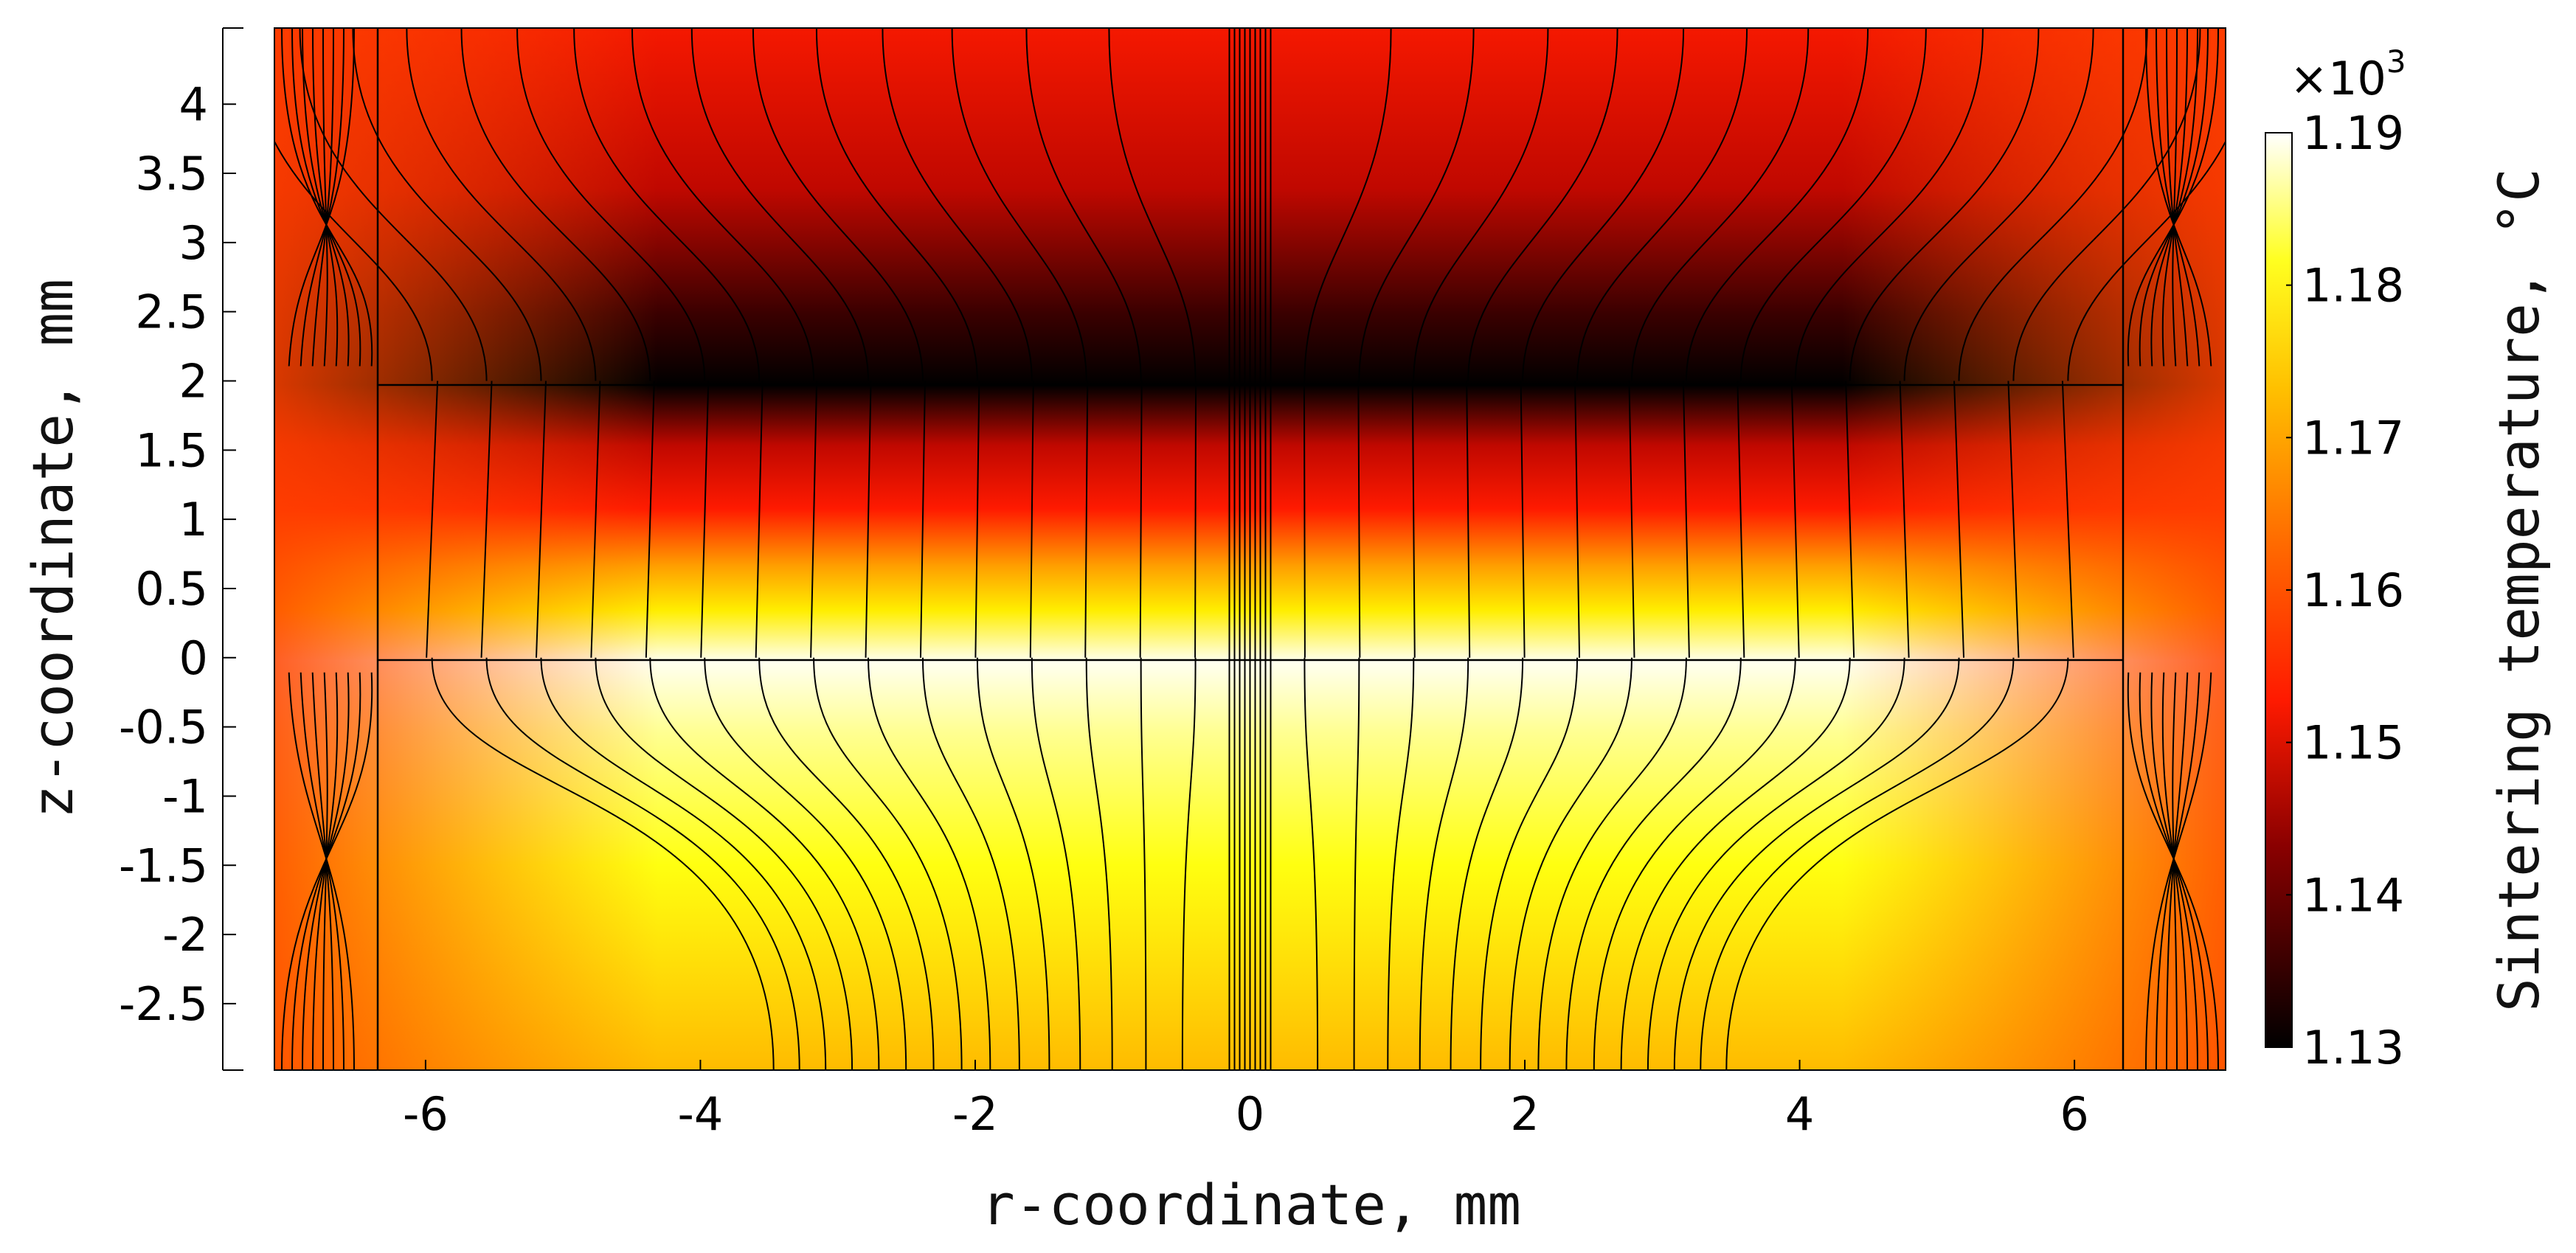  I want to click on x-tick-label: -4, so click(701, 1114).